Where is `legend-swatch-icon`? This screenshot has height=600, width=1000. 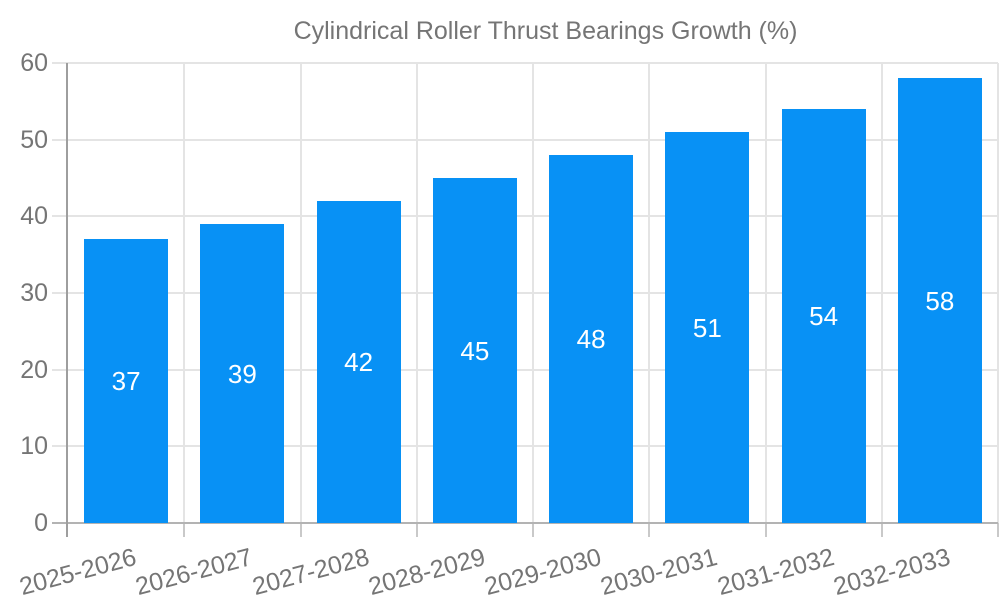
legend-swatch-icon is located at coordinates (243, 32).